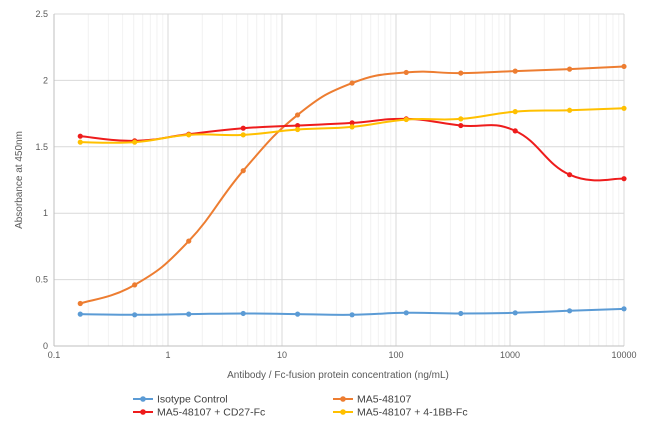 The height and width of the screenshot is (425, 650). I want to click on legend-item: Isotype Control, so click(180, 400).